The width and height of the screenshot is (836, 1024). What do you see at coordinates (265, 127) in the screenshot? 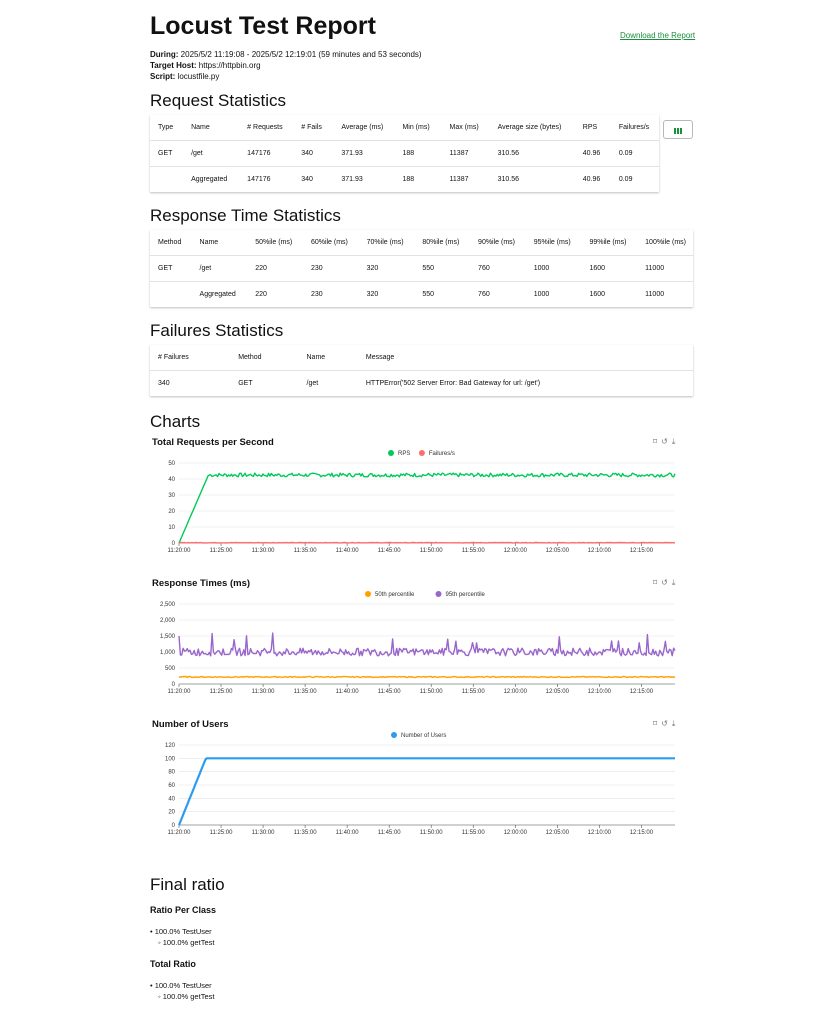
I see `column-header: # Requests` at bounding box center [265, 127].